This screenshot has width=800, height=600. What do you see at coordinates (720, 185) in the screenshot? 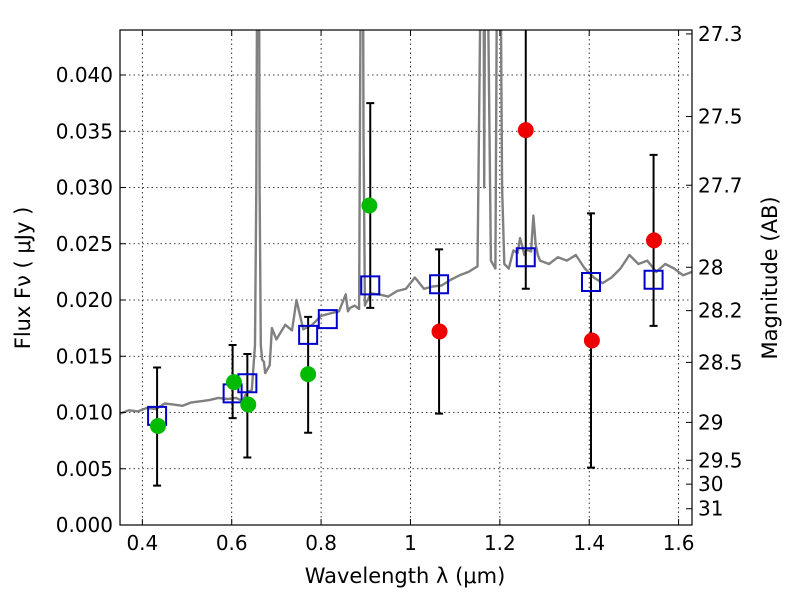
I see `y2-tick-label: 27.7` at bounding box center [720, 185].